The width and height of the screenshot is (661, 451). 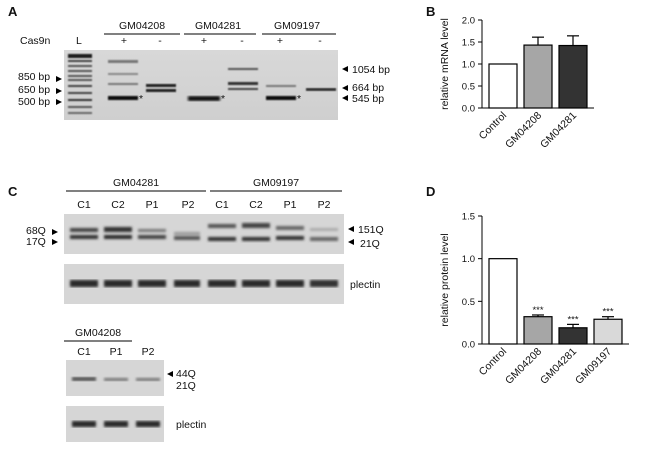 I want to click on sign-lane-2: -, so click(x=160, y=41).